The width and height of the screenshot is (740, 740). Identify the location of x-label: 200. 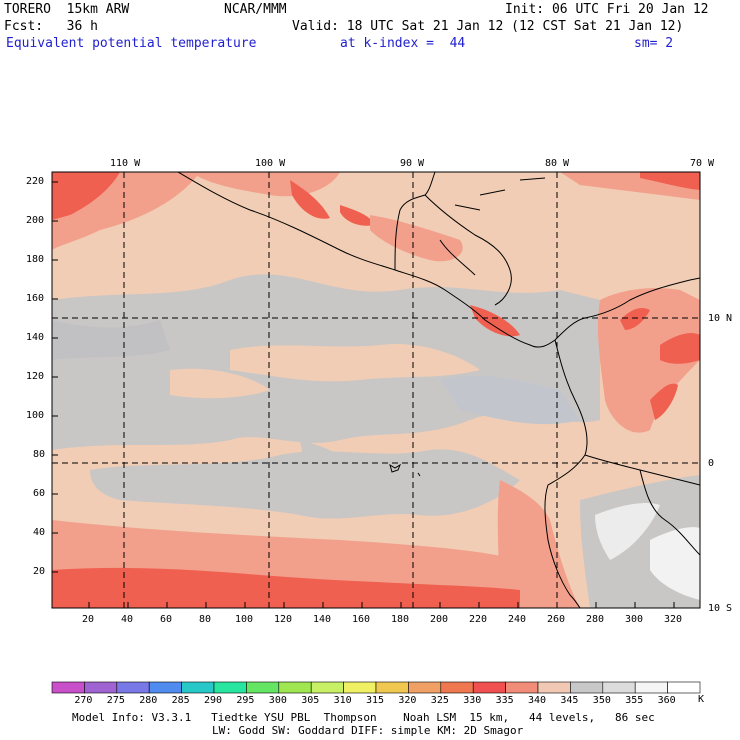
(439, 619).